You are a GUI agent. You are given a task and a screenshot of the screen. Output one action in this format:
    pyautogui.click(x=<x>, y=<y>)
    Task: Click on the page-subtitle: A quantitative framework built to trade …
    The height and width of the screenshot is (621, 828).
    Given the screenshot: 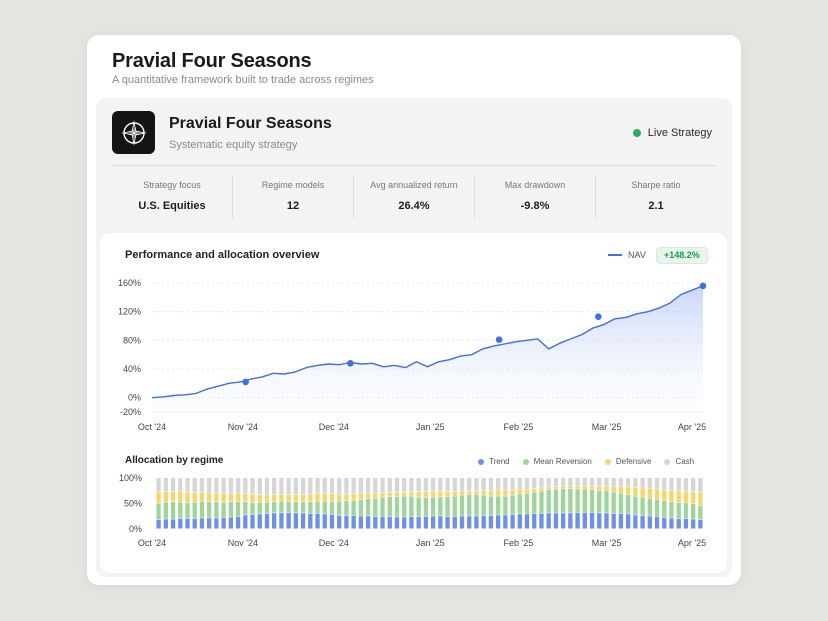 What is the action you would take?
    pyautogui.click(x=243, y=80)
    